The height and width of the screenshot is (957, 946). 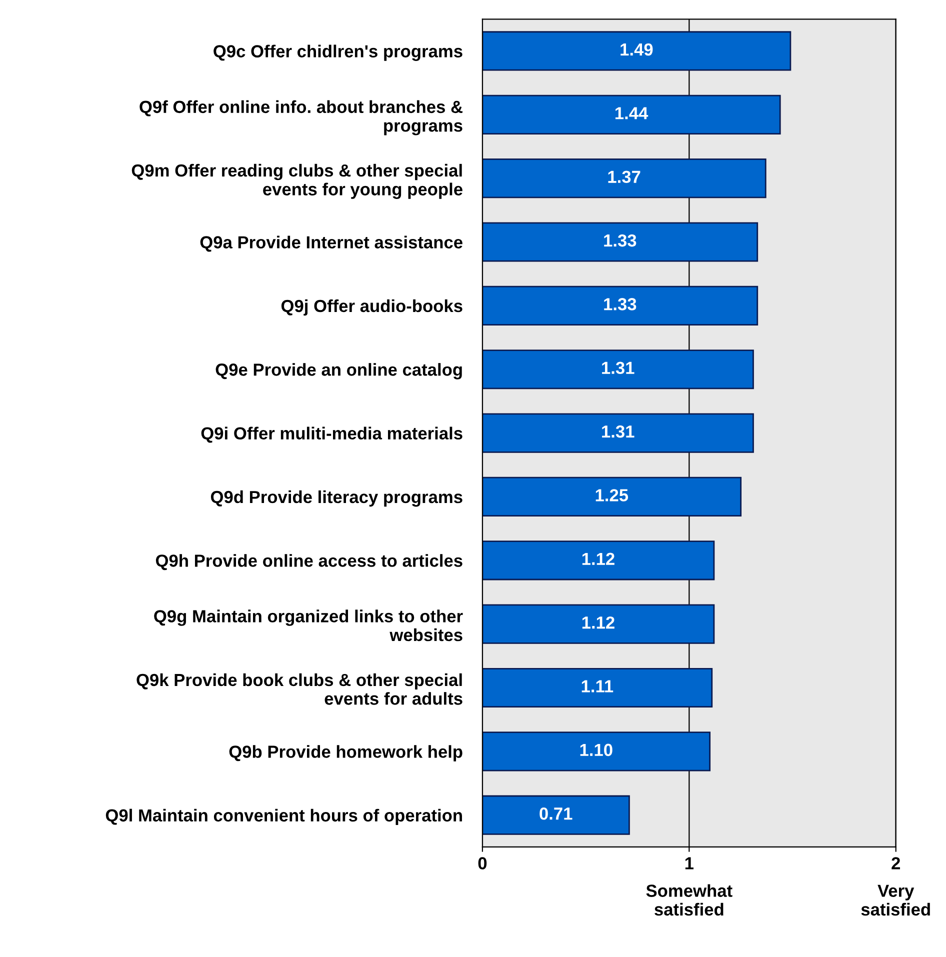 What do you see at coordinates (895, 900) in the screenshot?
I see `text: Very satisfied` at bounding box center [895, 900].